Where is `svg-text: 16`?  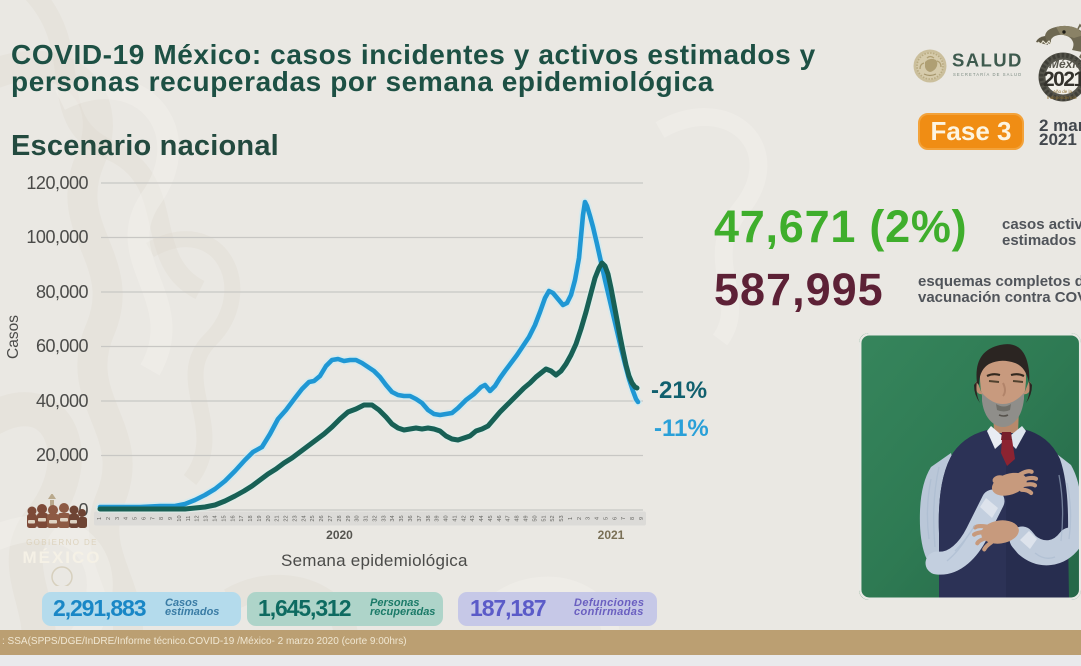 svg-text: 16 is located at coordinates (233, 518).